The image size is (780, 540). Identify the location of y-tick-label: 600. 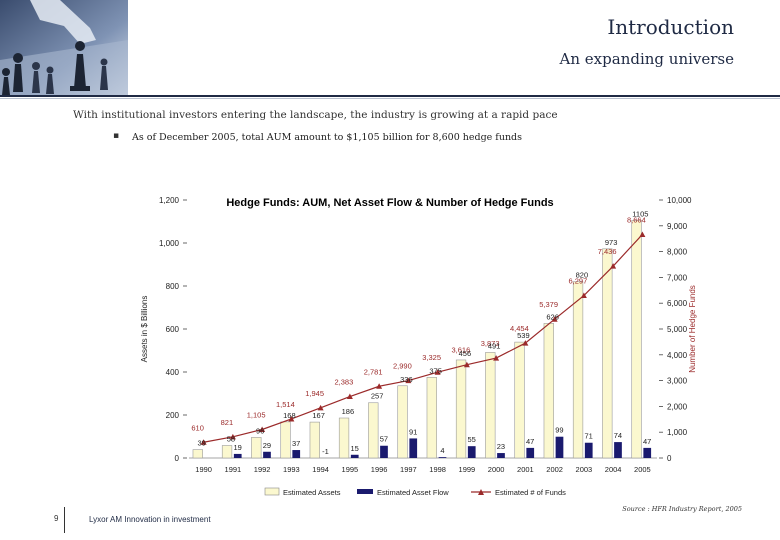
(173, 329).